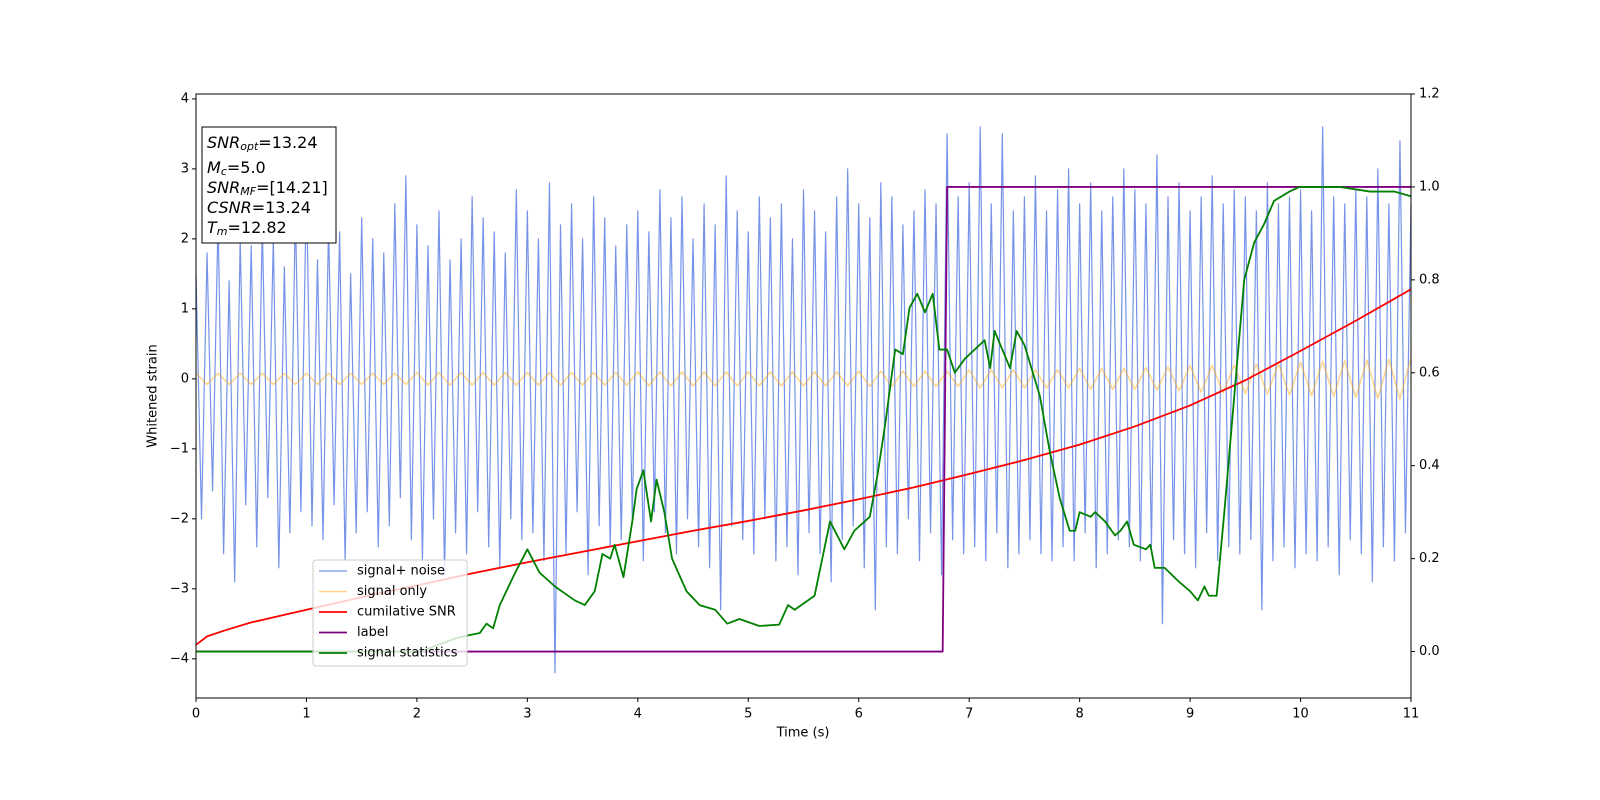 This screenshot has width=1600, height=800. Describe the element at coordinates (407, 653) in the screenshot. I see `legend-label: signal statistics` at that location.